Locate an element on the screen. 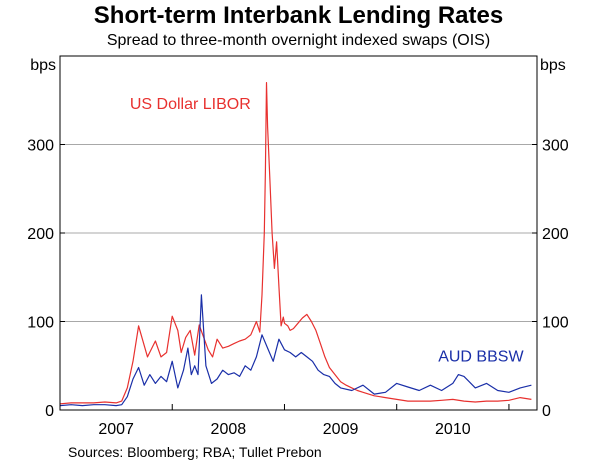 This screenshot has height=467, width=597. y-tick-label-right: 100 is located at coordinates (555, 323).